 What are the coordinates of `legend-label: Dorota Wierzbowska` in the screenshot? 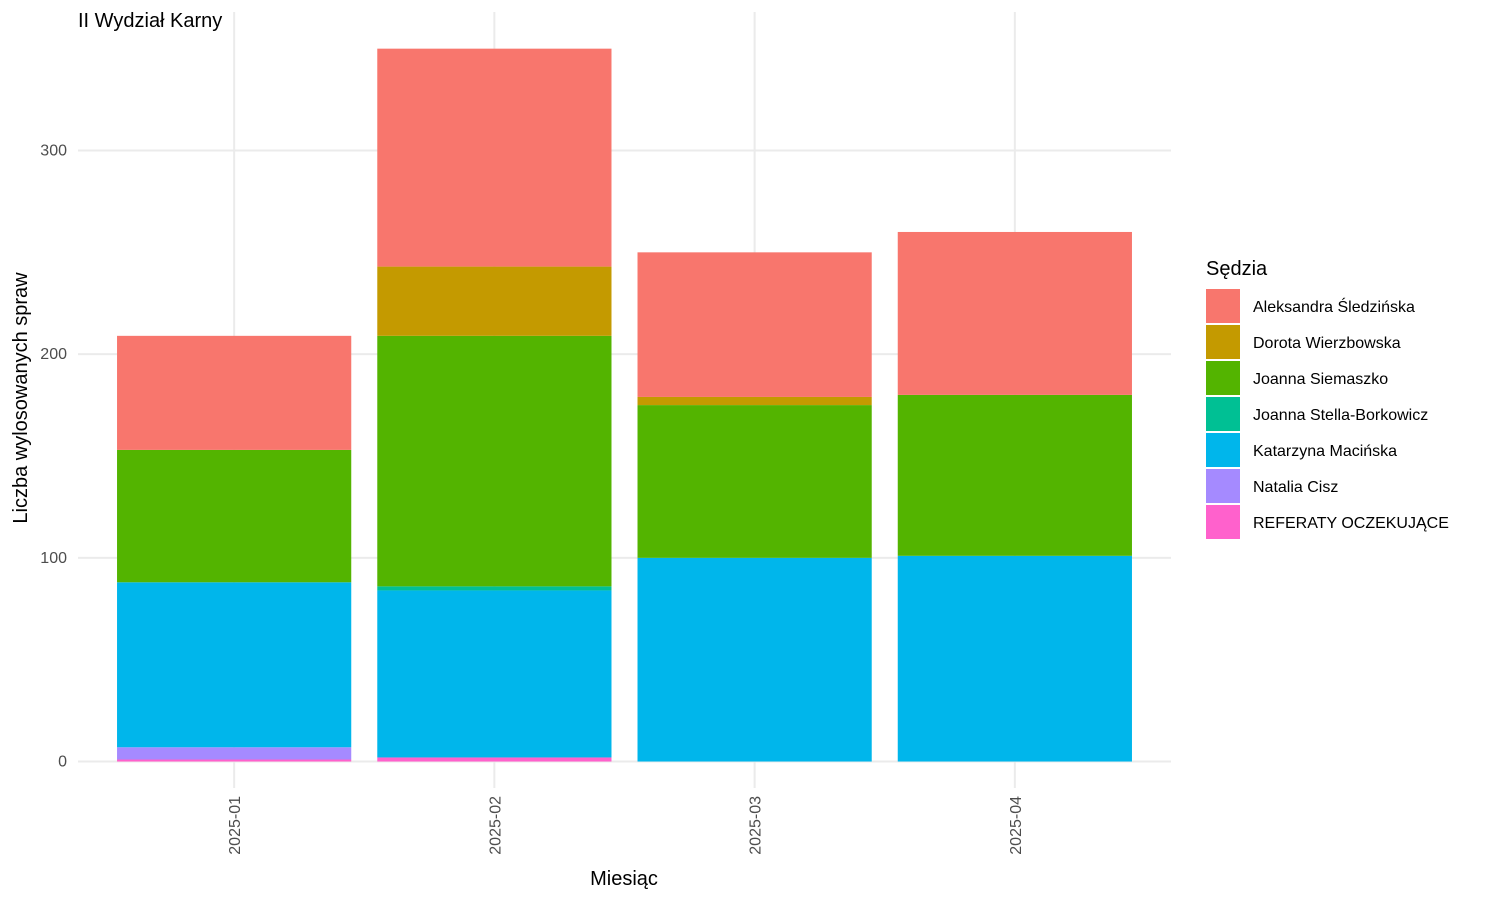 It's located at (1327, 343).